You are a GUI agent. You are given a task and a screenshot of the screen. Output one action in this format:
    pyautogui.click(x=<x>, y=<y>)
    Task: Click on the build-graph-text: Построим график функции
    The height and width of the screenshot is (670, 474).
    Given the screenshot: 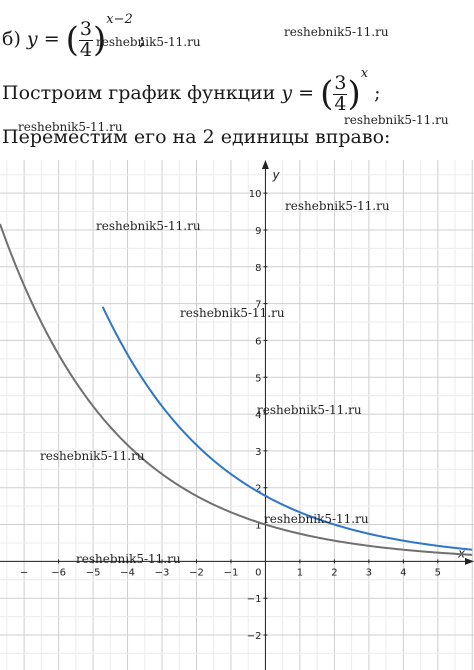 What is the action you would take?
    pyautogui.click(x=139, y=93)
    